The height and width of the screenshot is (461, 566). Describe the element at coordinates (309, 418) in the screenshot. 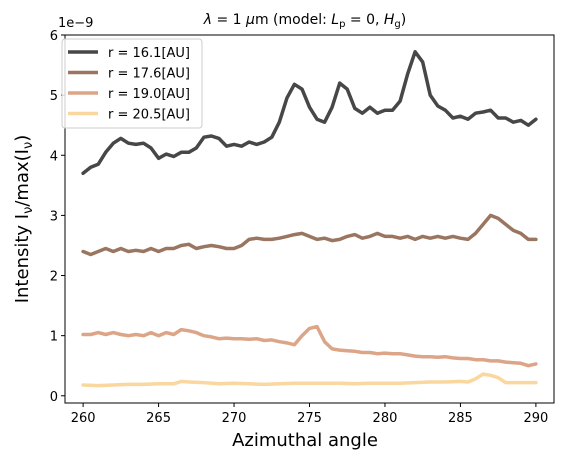

I see `x-tick-label-275: 275` at that location.